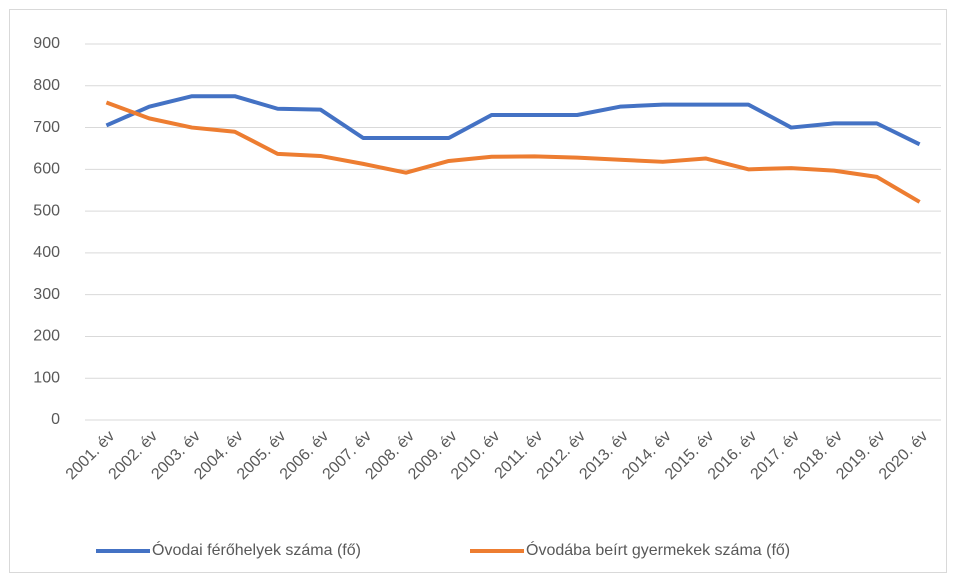 Image resolution: width=957 pixels, height=588 pixels. What do you see at coordinates (46, 252) in the screenshot?
I see `y-tick-label: 400` at bounding box center [46, 252].